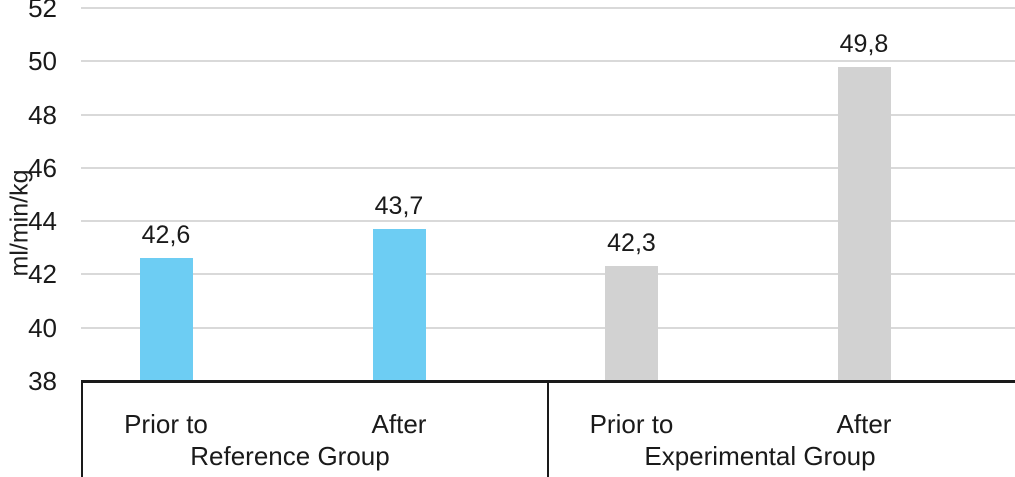 The image size is (1015, 477). What do you see at coordinates (42, 167) in the screenshot?
I see `y-tick-label: 46` at bounding box center [42, 167].